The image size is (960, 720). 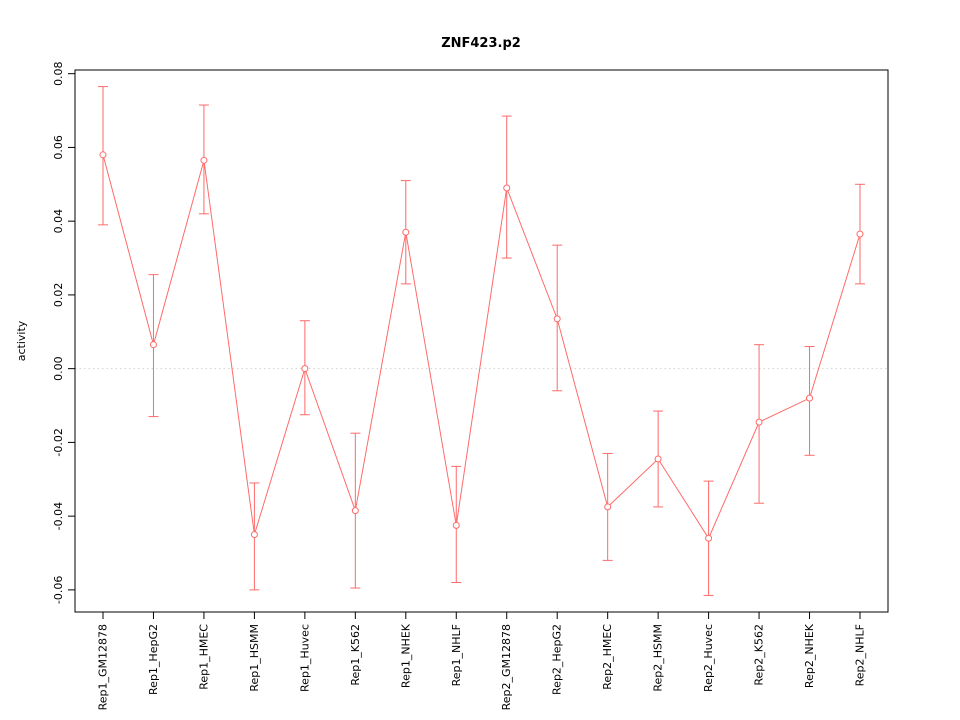 I want to click on chart-title: ZNF423.p2, so click(x=481, y=43).